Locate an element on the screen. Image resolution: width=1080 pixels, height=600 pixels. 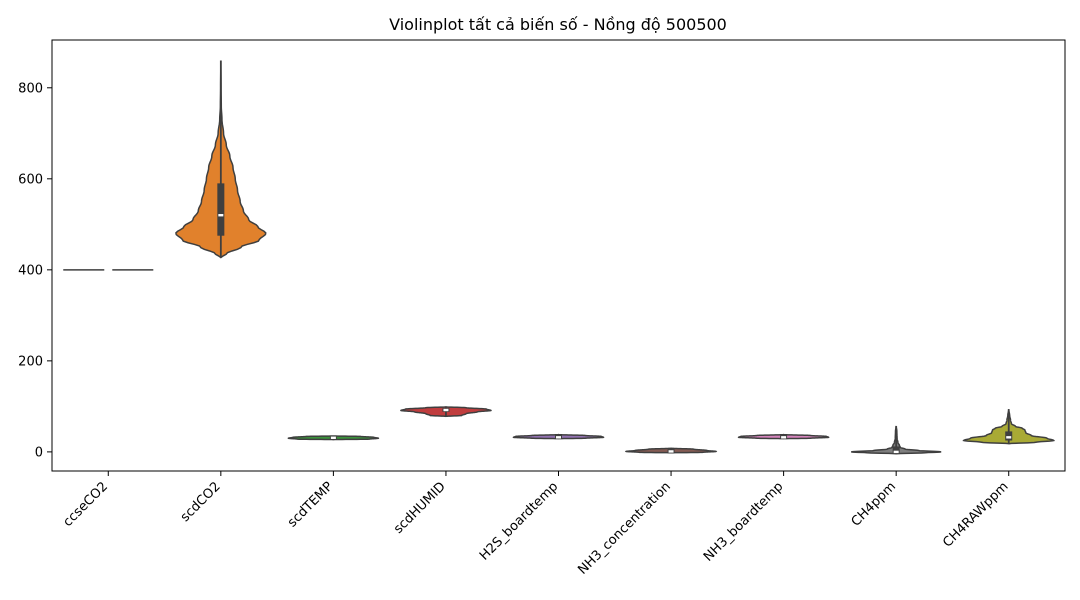
y-tick-label: 0 is located at coordinates (39, 452).